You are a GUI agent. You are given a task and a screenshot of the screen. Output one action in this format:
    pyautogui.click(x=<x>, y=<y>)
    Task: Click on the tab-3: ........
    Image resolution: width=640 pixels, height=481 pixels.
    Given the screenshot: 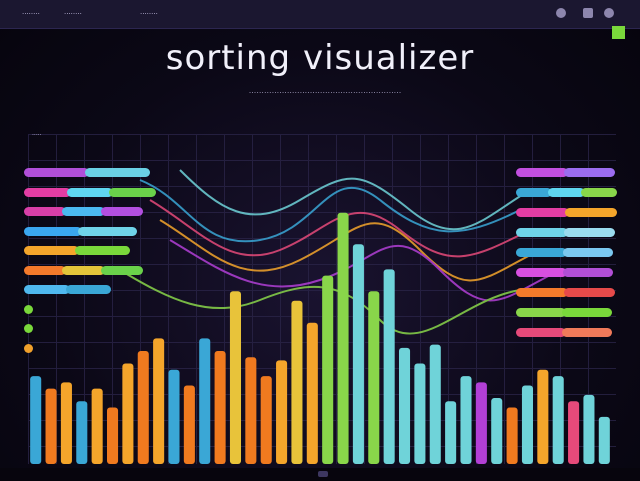 What is the action you would take?
    pyautogui.click(x=149, y=12)
    